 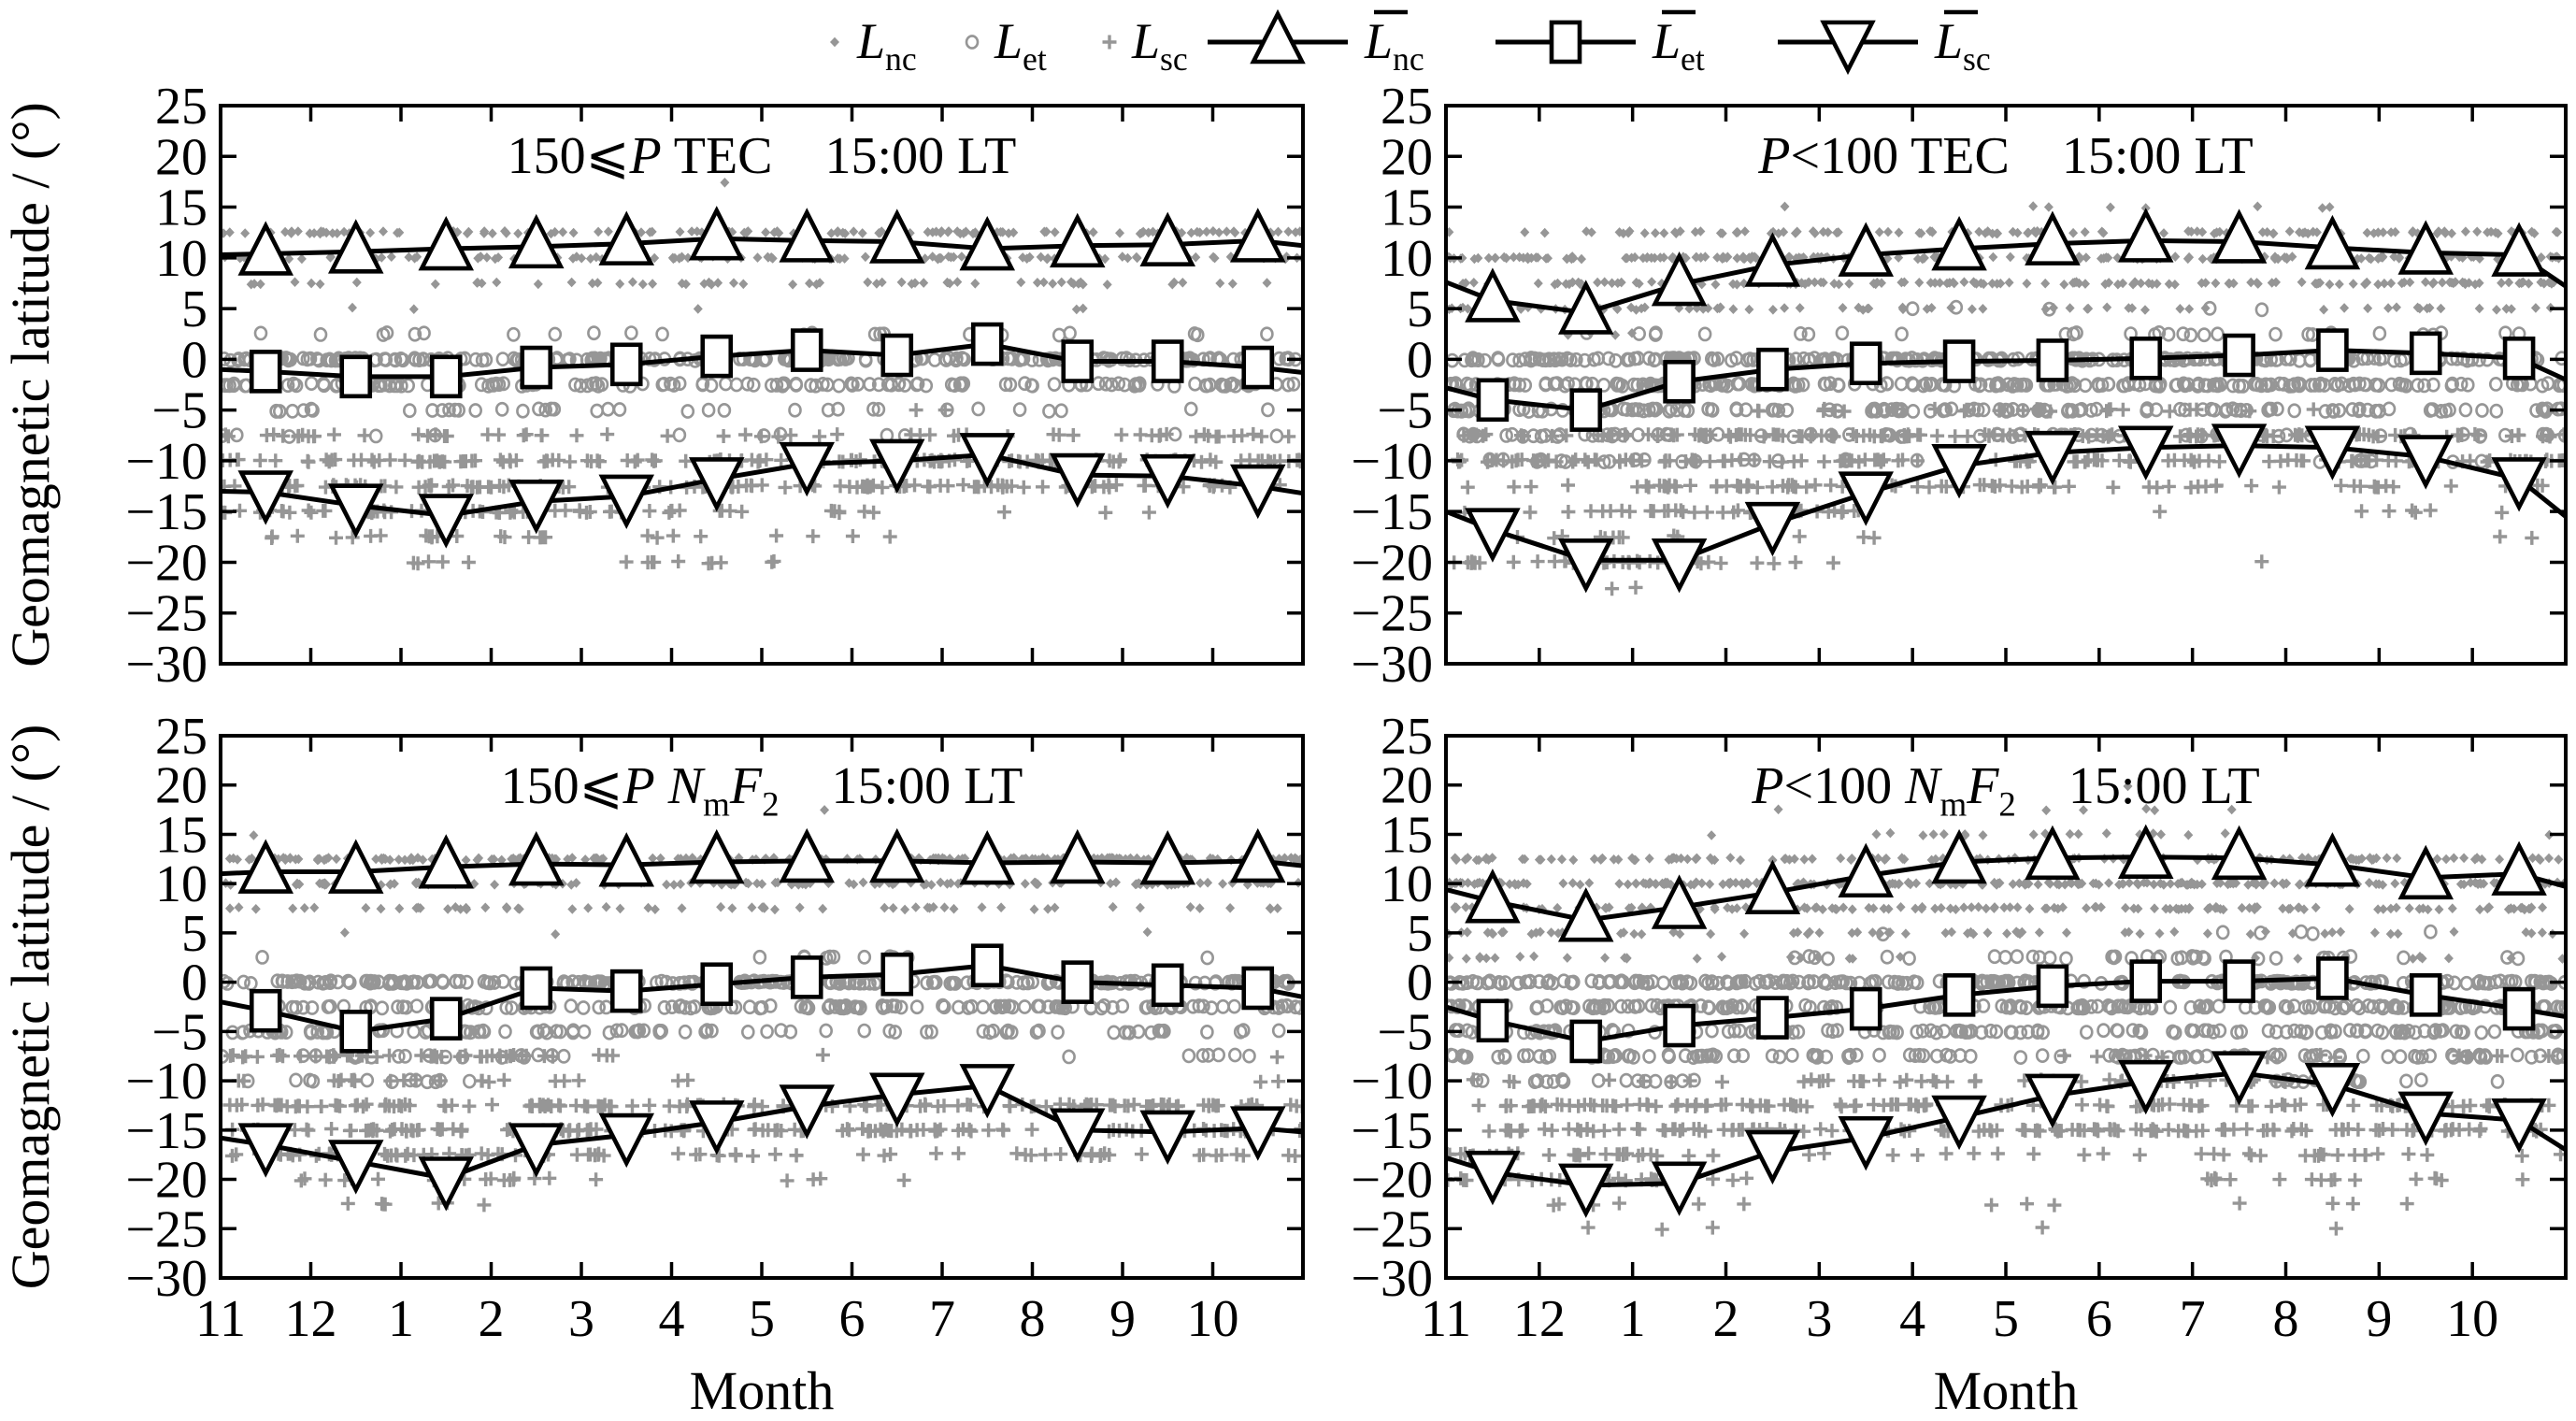 I want to click on legend-label-Let-segment: L, so click(x=1008, y=41).